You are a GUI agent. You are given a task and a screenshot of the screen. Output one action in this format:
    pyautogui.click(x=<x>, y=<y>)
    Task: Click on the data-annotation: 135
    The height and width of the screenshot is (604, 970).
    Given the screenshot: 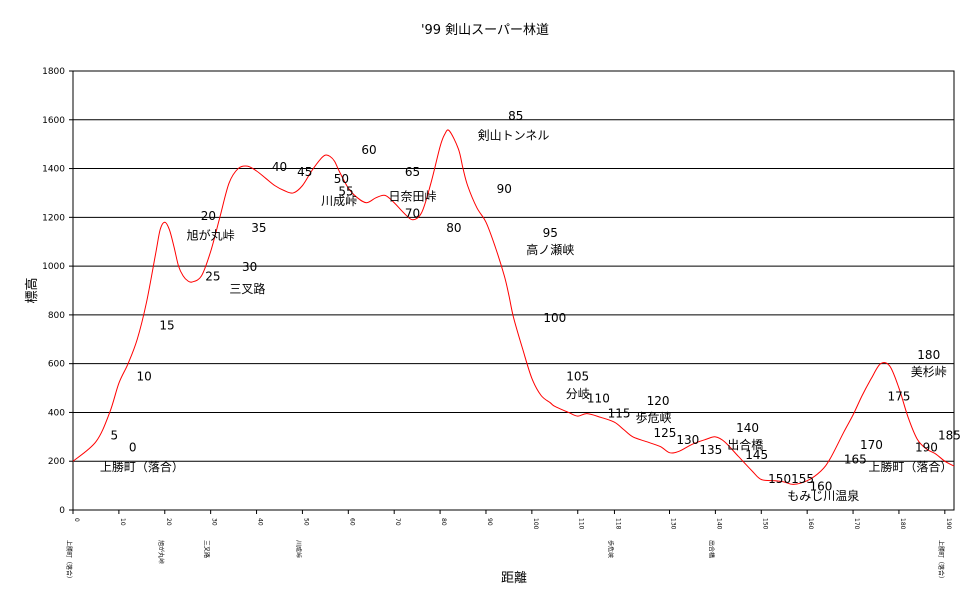 What is the action you would take?
    pyautogui.click(x=710, y=450)
    